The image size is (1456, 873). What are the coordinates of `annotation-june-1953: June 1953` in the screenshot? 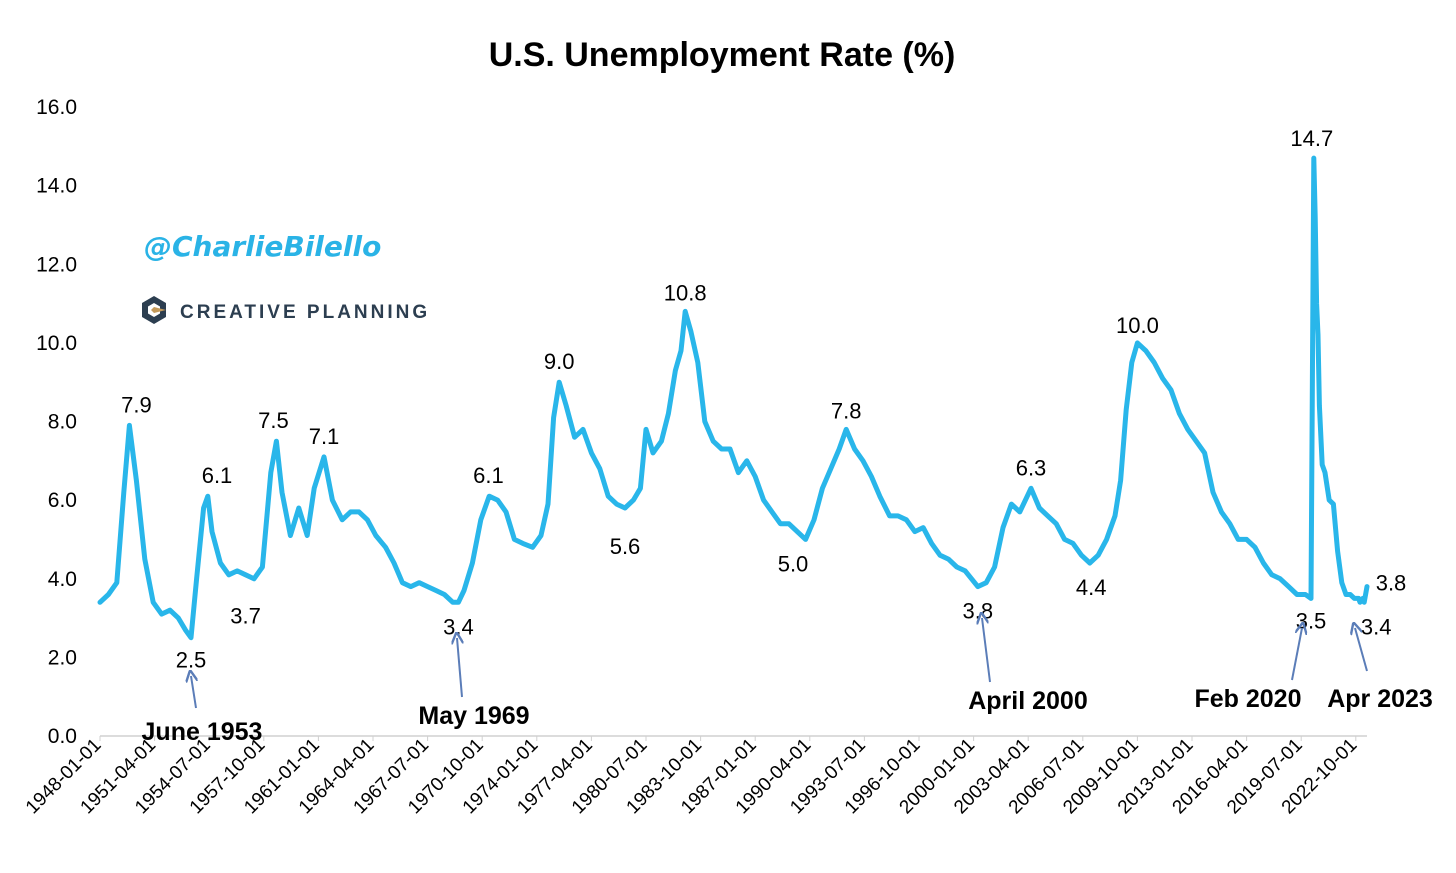 It's located at (202, 732).